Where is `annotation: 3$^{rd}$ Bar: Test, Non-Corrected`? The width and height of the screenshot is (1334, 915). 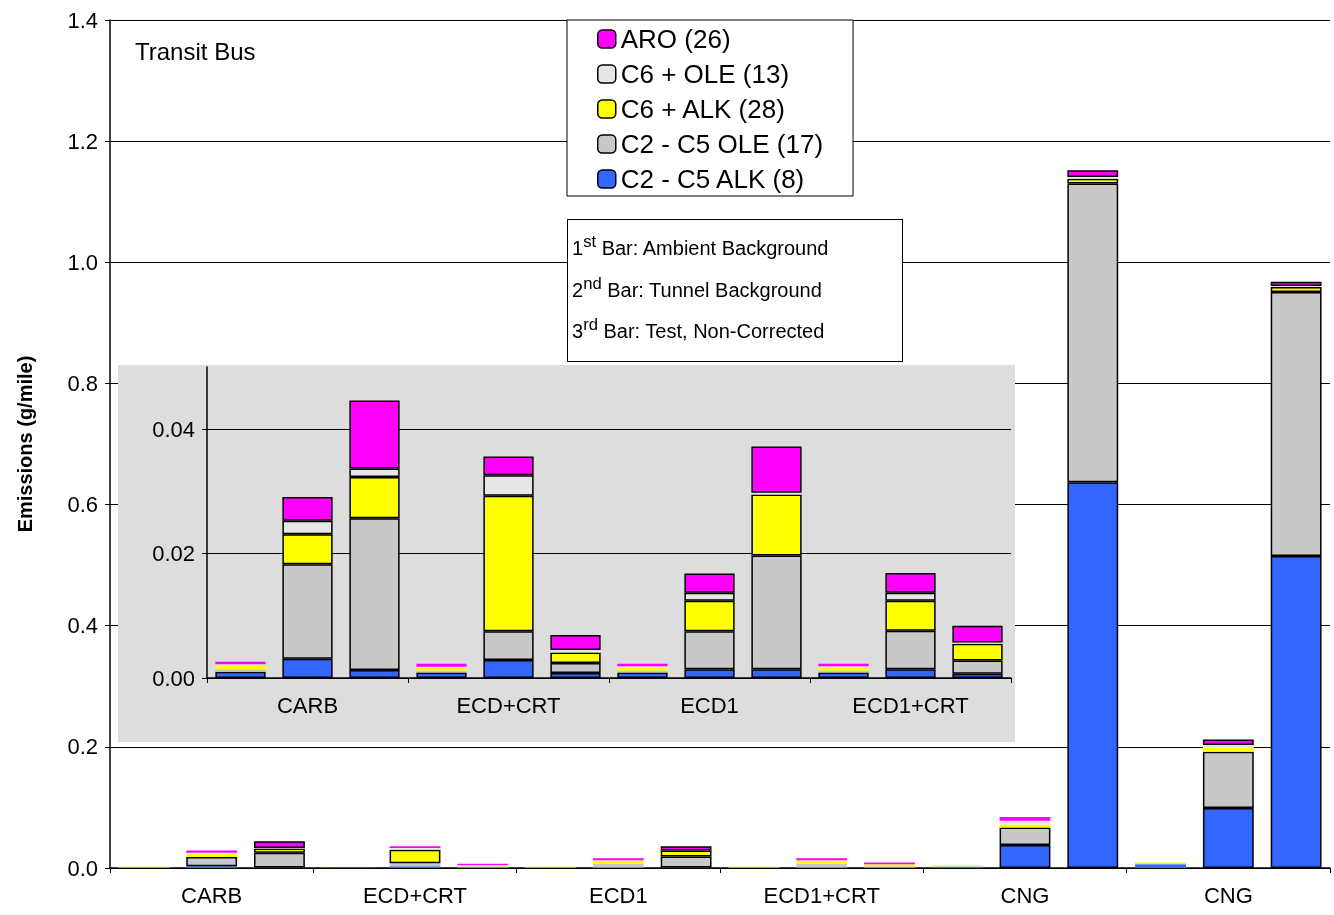 annotation: 3$^{rd}$ Bar: Test, Non-Corrected is located at coordinates (699, 329).